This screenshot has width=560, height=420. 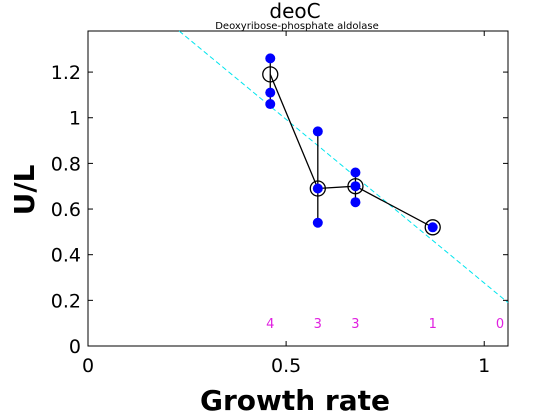 I want to click on y-tick-label: 0.4, so click(x=66, y=256).